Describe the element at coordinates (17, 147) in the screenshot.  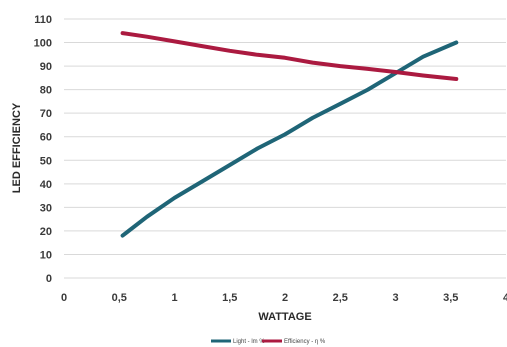
I see `y-axis-title: LED EFFICIENCY` at that location.